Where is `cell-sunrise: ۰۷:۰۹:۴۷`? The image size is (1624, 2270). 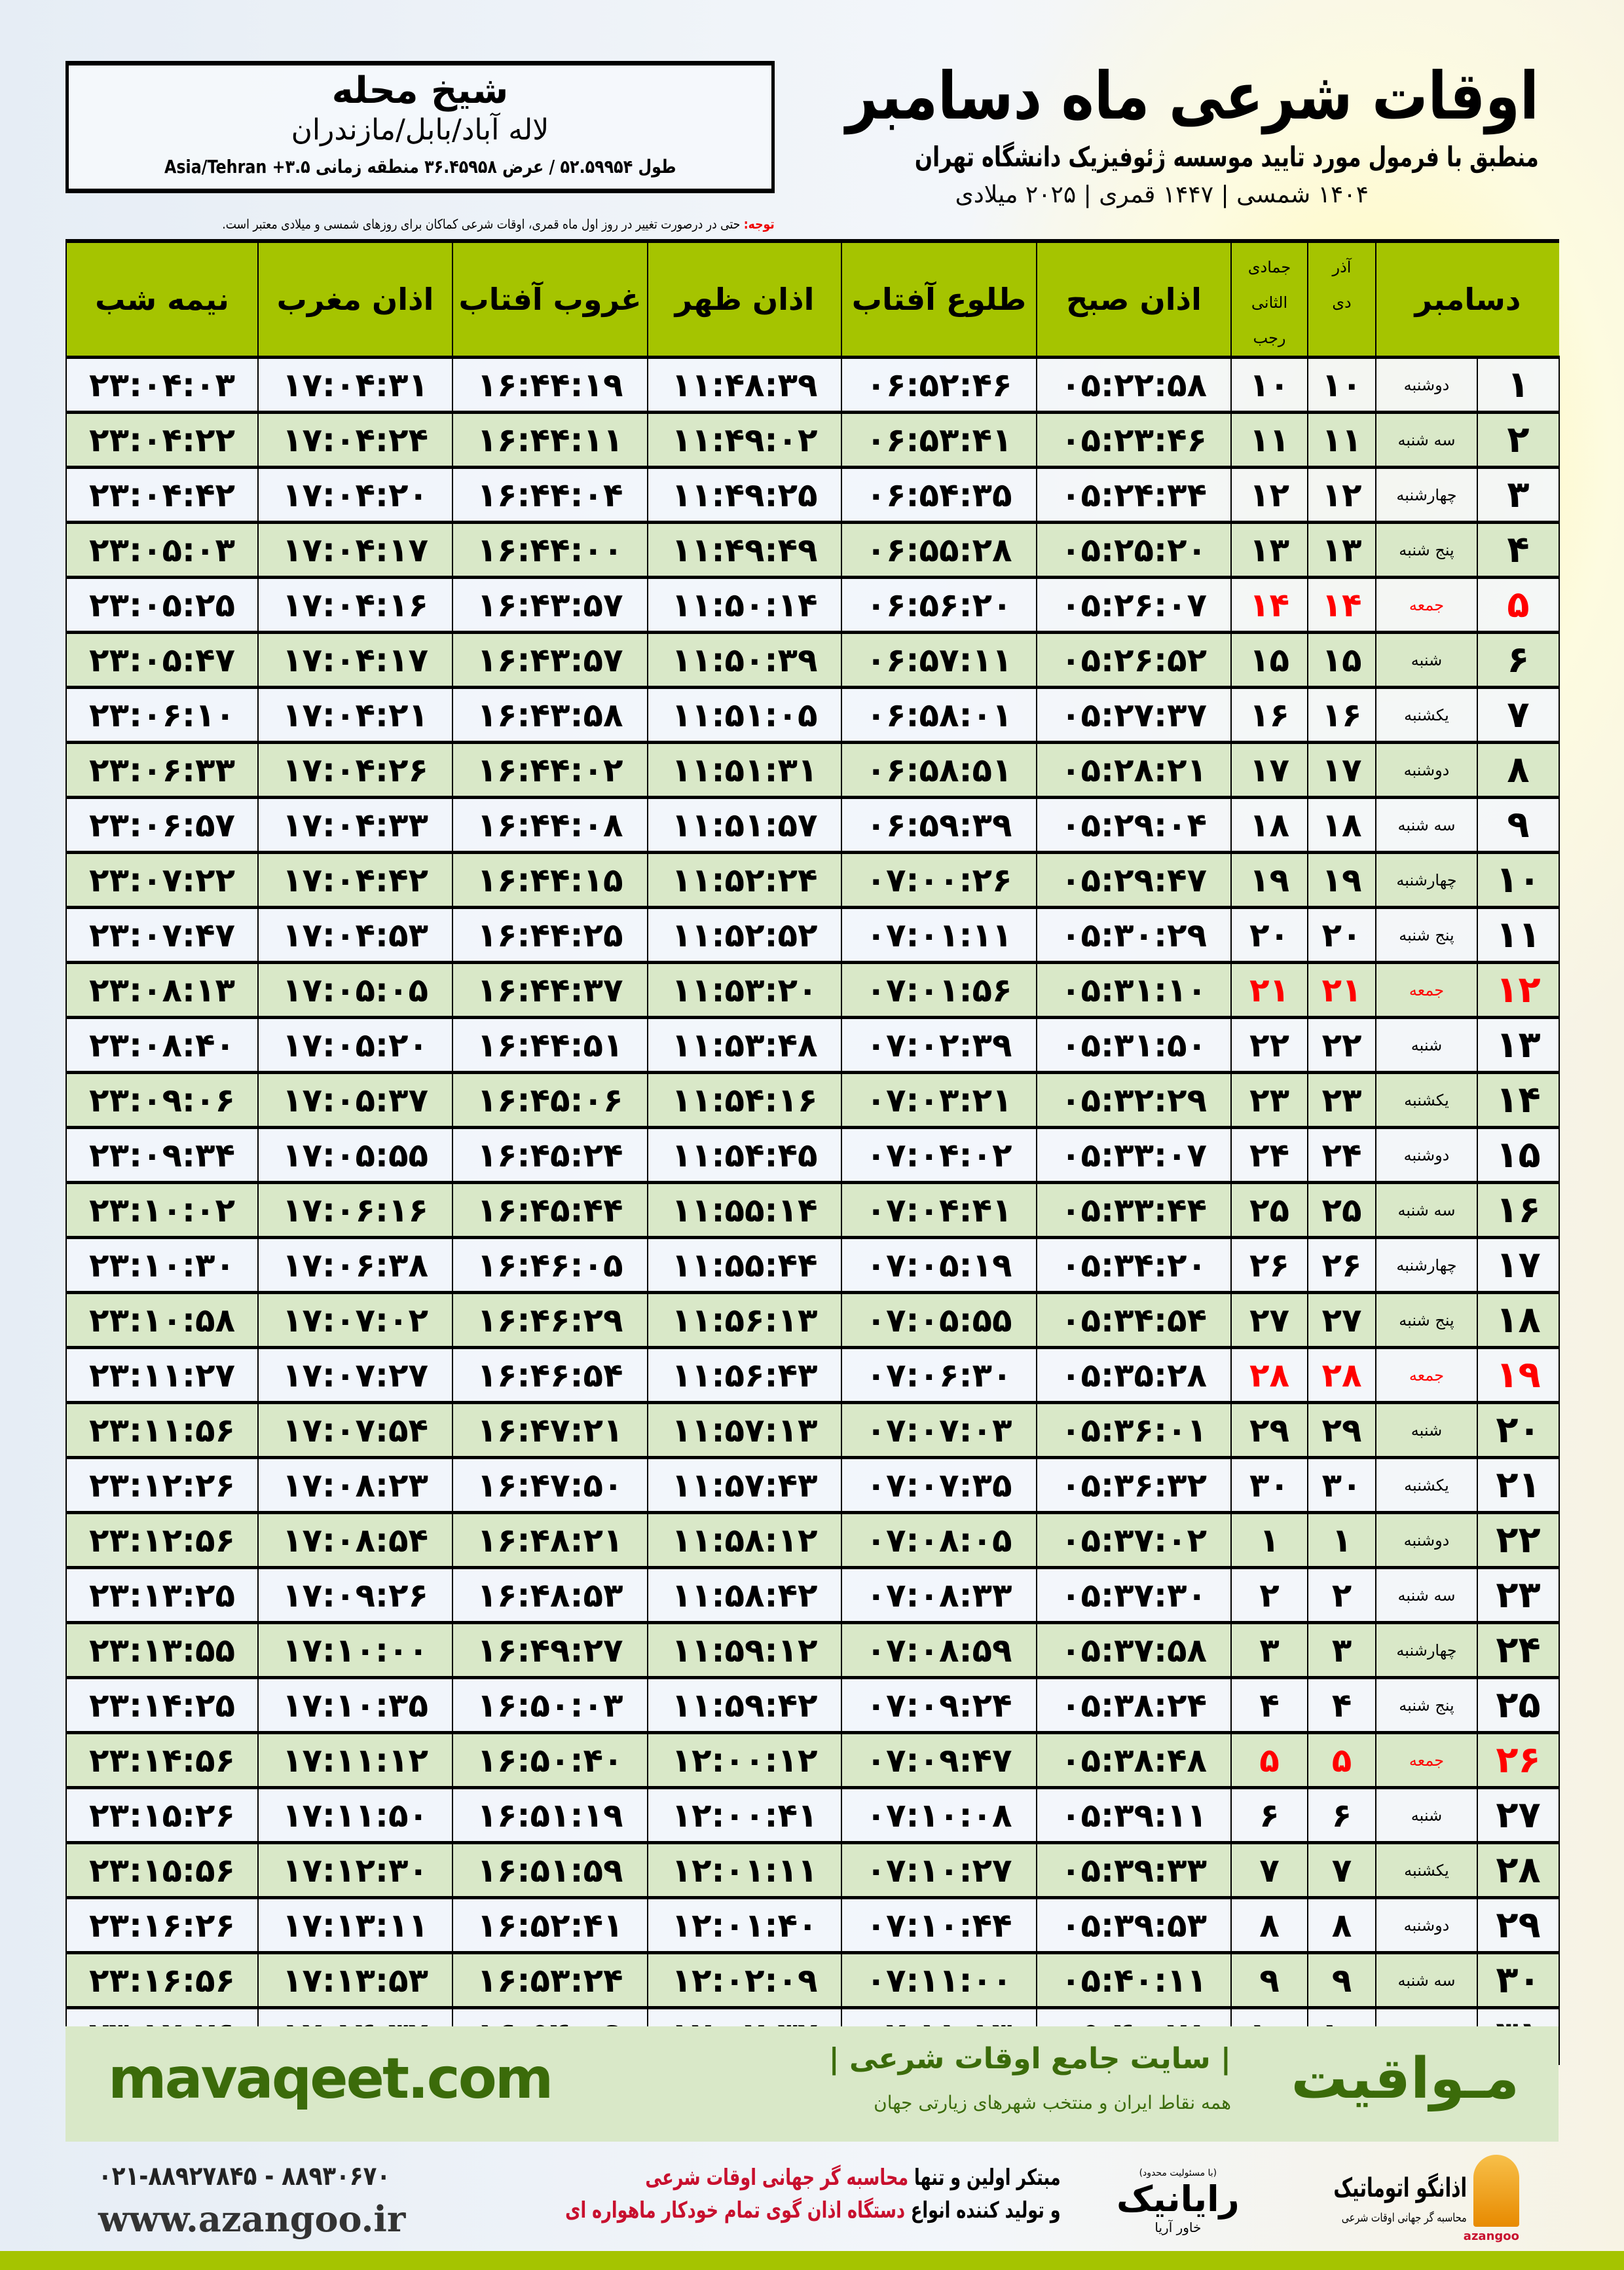
cell-sunrise: ۰۷:۰۹:۴۷ is located at coordinates (939, 1760).